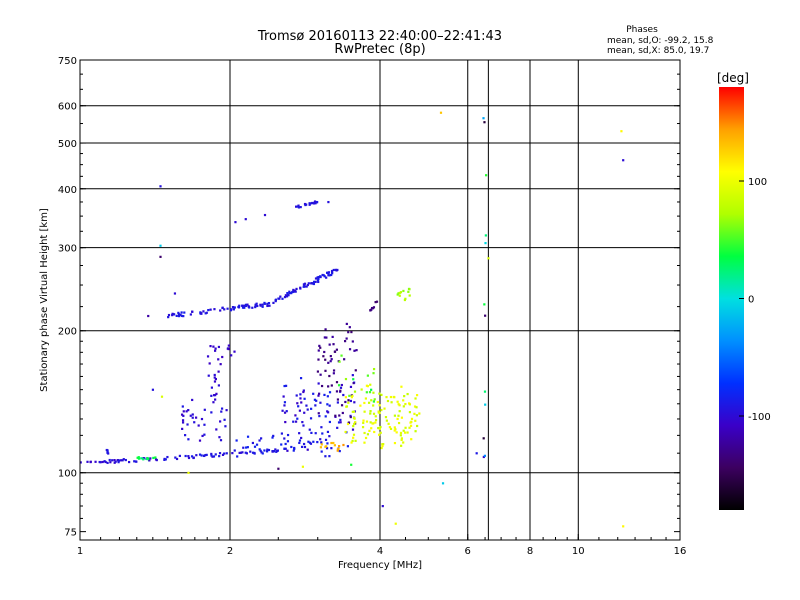  What do you see at coordinates (67, 107) in the screenshot?
I see `y-tick-label: 600` at bounding box center [67, 107].